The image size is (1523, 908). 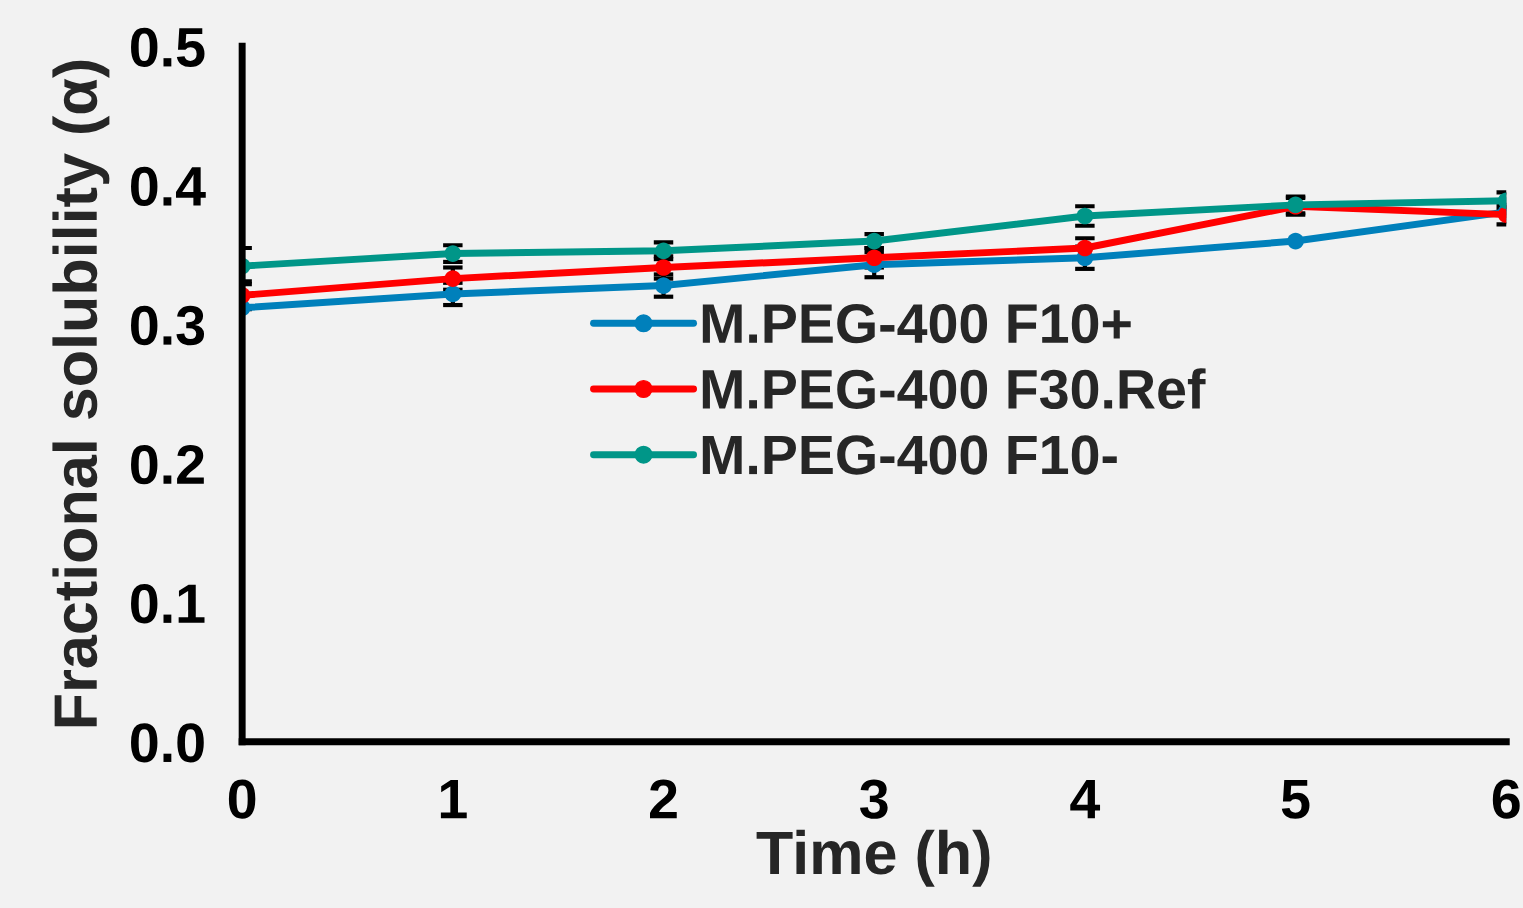 What do you see at coordinates (916, 323) in the screenshot?
I see `legend-label: M.PEG-400 F10+` at bounding box center [916, 323].